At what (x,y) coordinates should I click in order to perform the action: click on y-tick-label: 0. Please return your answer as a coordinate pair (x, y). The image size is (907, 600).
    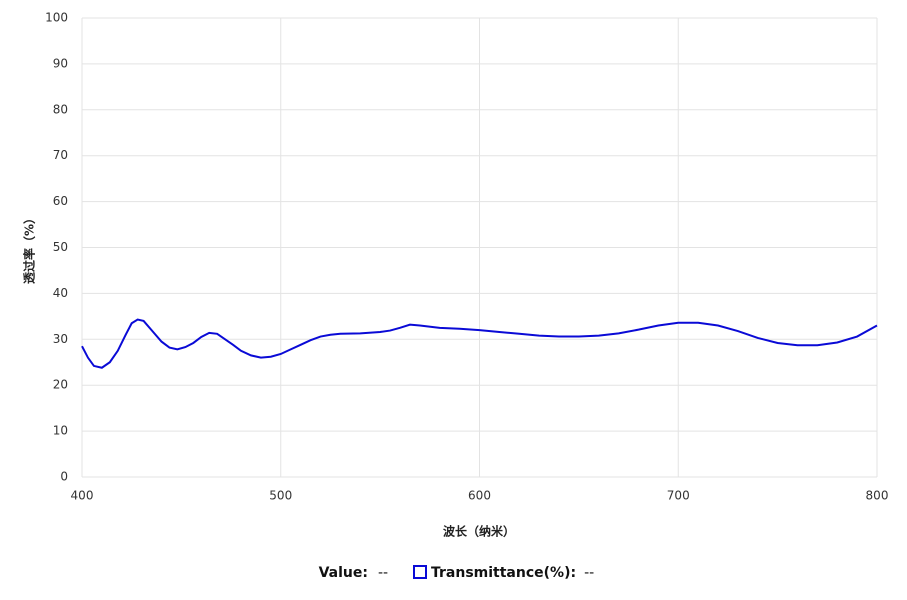
    Looking at the image, I should click on (64, 477).